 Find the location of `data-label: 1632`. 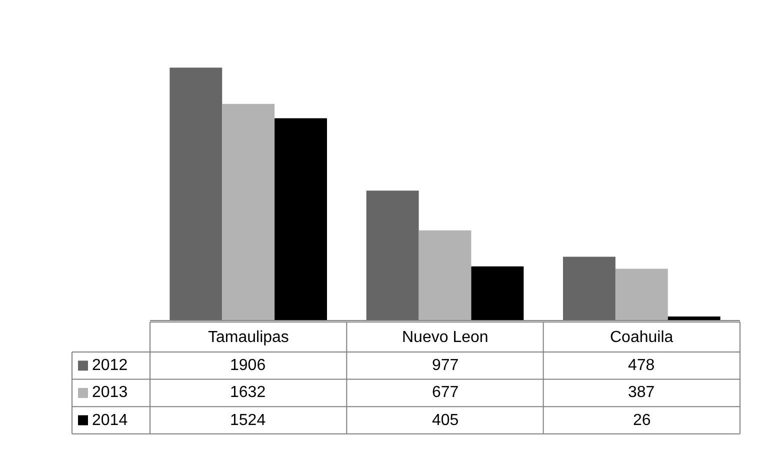

data-label: 1632 is located at coordinates (248, 392).